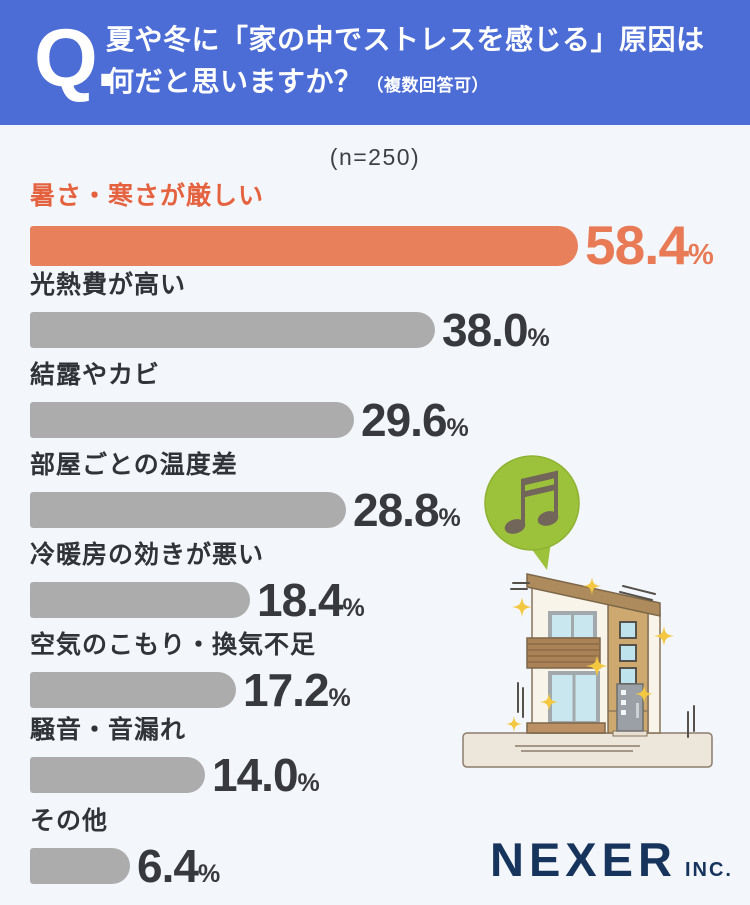  I want to click on value-label: 28.8%, so click(407, 510).